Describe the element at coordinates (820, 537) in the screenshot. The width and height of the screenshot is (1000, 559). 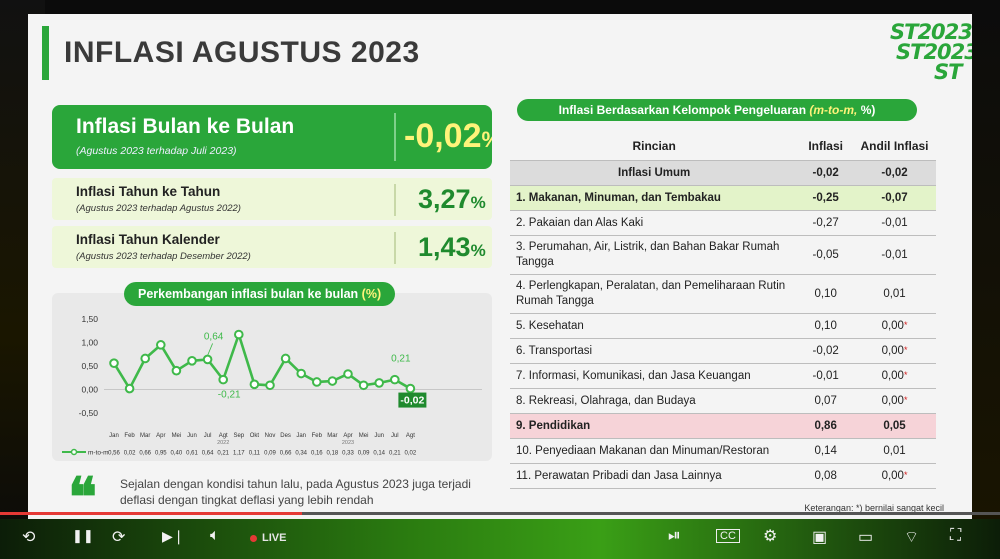
I see `miniplayer-icon: ▣` at that location.